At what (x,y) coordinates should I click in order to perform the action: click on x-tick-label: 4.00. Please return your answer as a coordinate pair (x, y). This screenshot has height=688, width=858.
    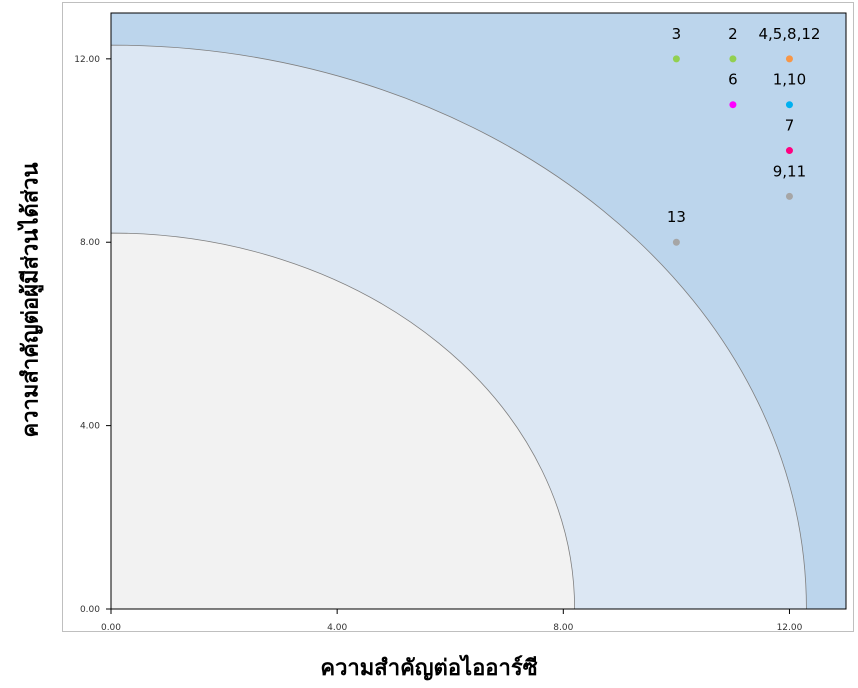
    Looking at the image, I should click on (337, 628).